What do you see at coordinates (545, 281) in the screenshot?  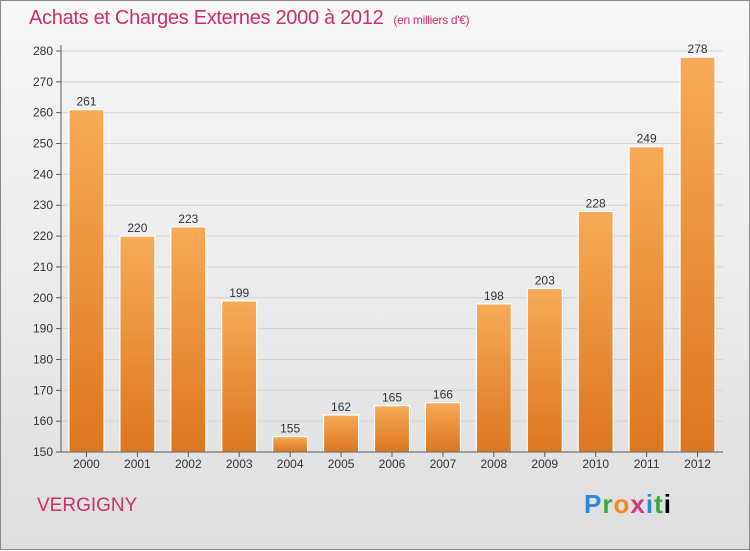 I see `data-label: 203` at bounding box center [545, 281].